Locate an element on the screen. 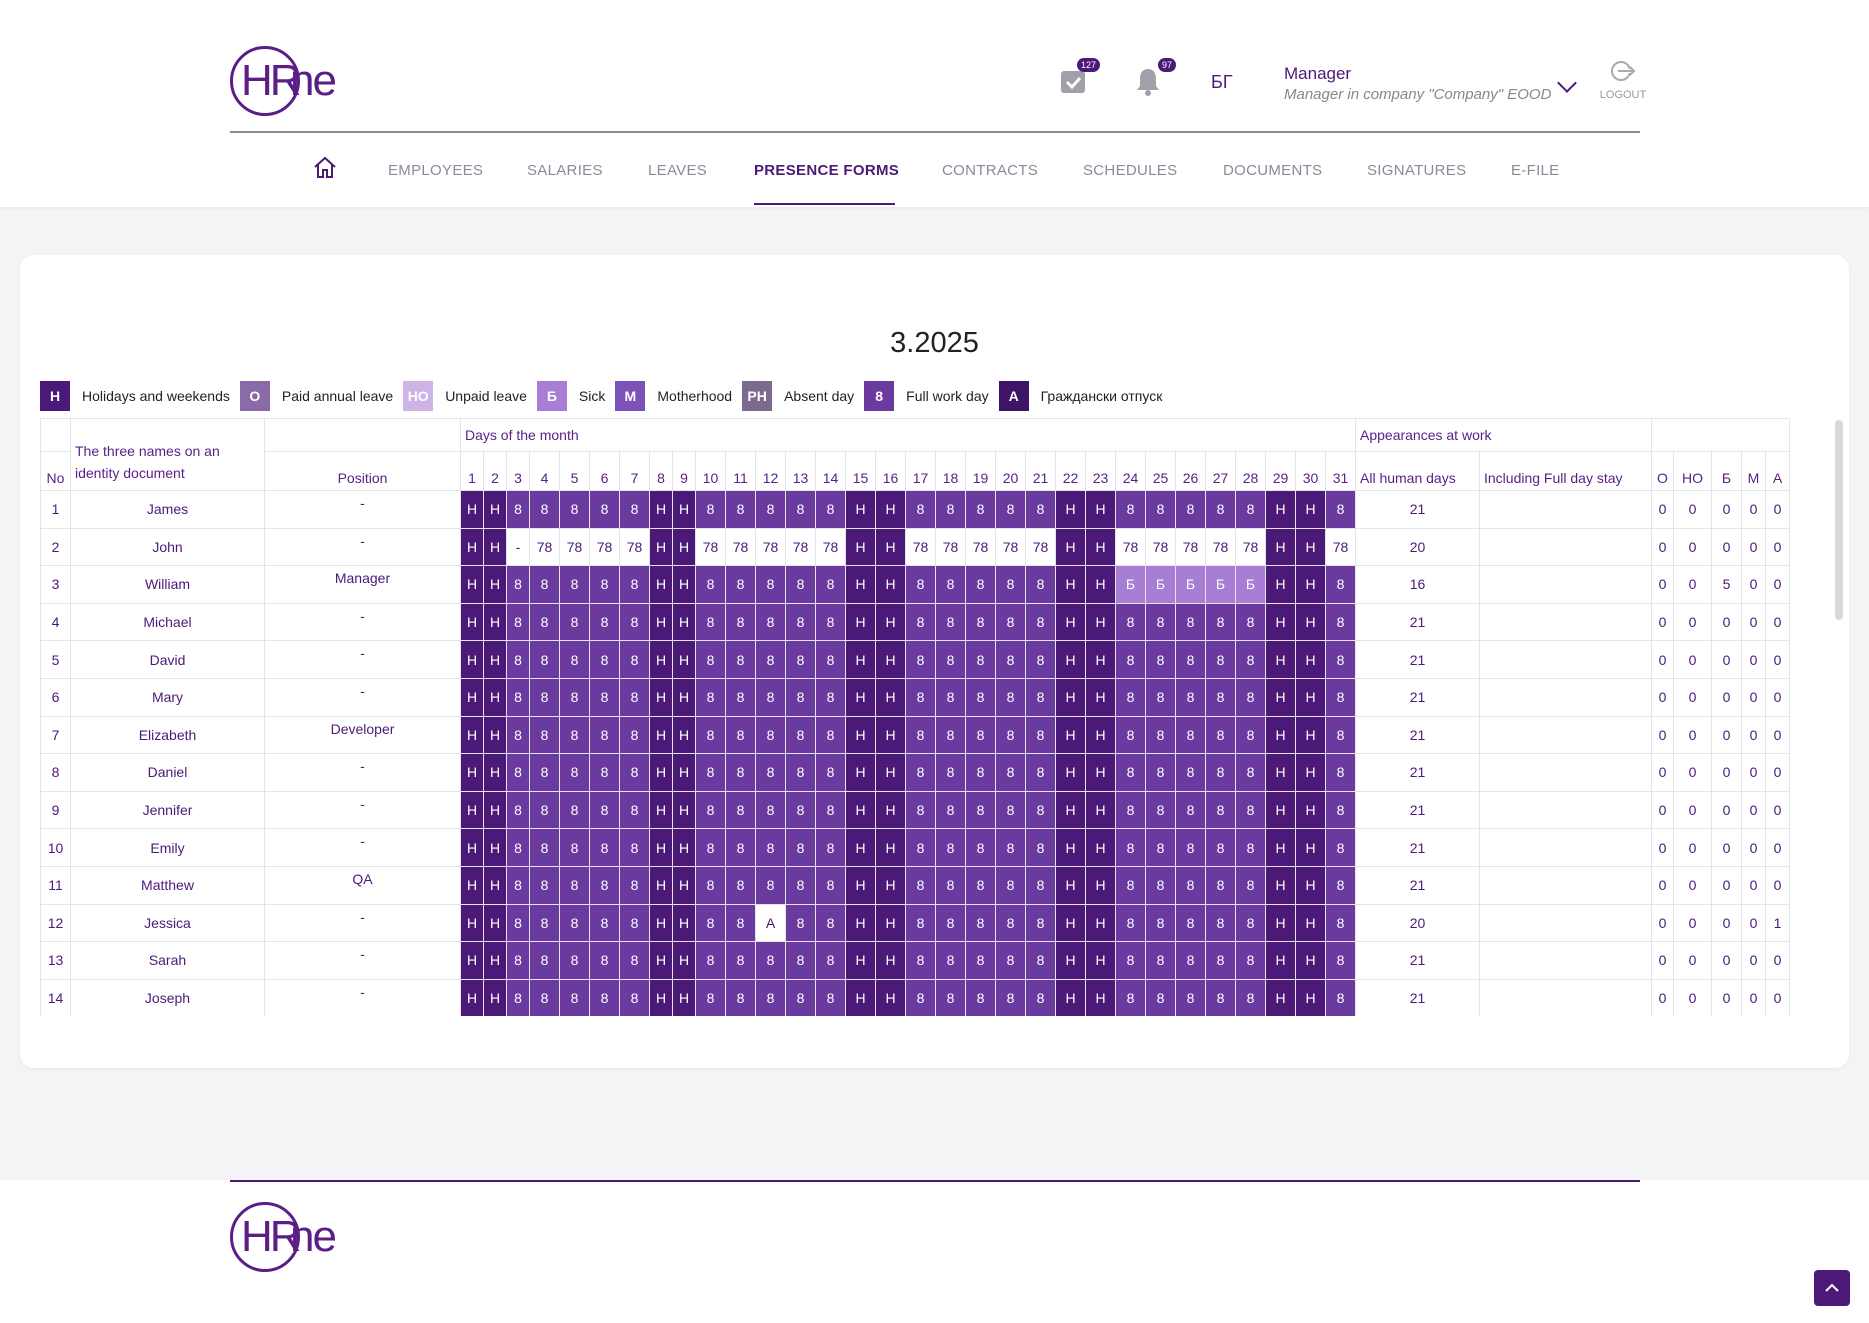 The height and width of the screenshot is (1323, 1869). nav-employees: EMPLOYEES is located at coordinates (436, 170).